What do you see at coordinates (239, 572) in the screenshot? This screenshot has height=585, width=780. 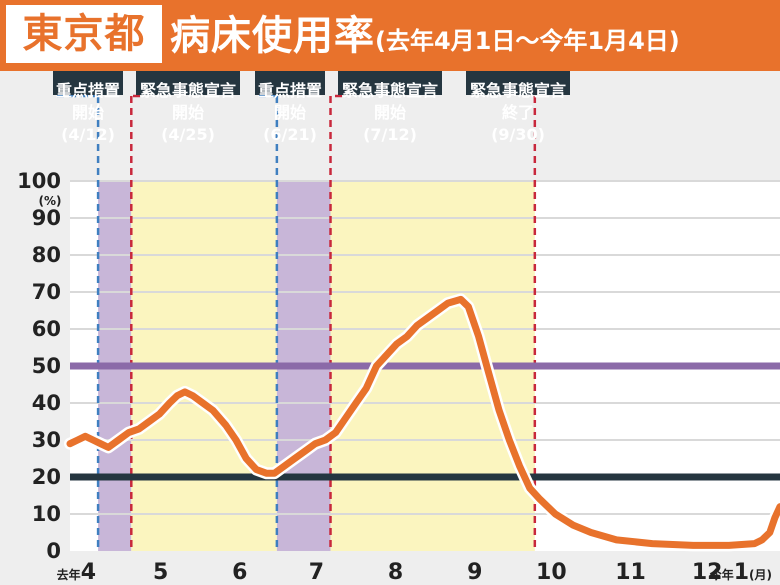 I see `x-tick-label: 6` at bounding box center [239, 572].